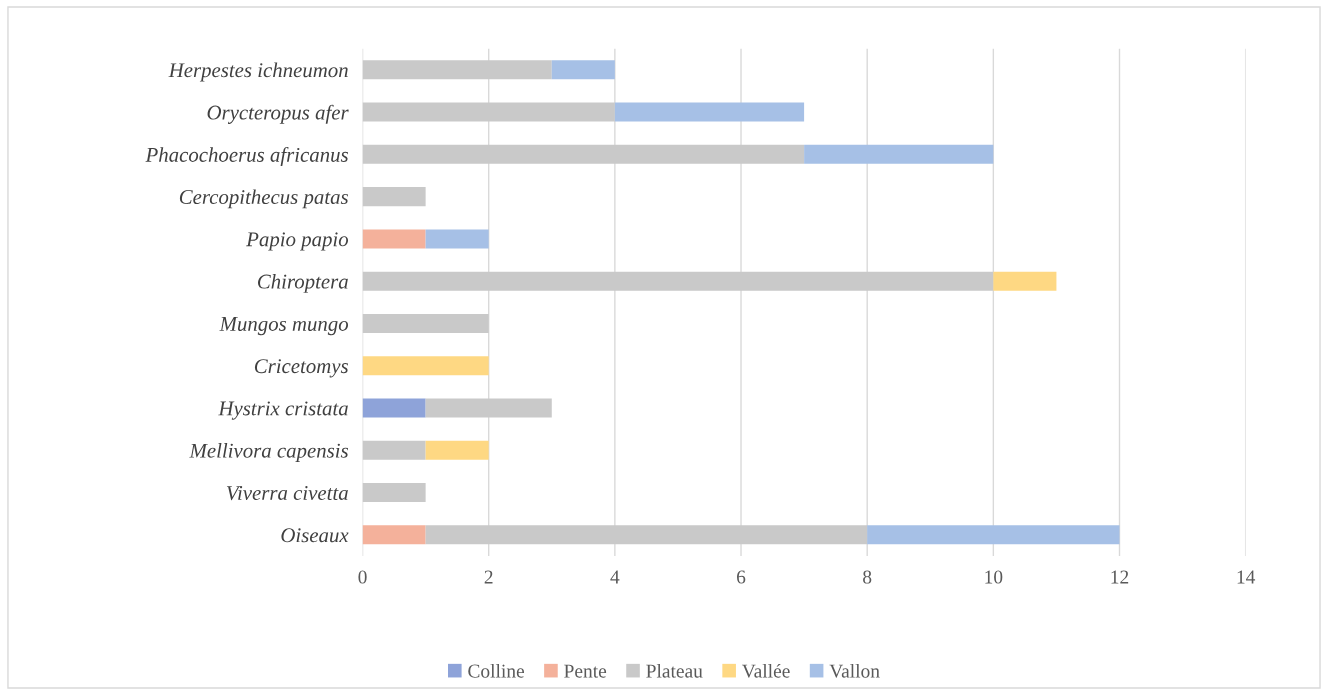 The width and height of the screenshot is (1328, 695). I want to click on y-tick-label: Papio papio, so click(297, 241).